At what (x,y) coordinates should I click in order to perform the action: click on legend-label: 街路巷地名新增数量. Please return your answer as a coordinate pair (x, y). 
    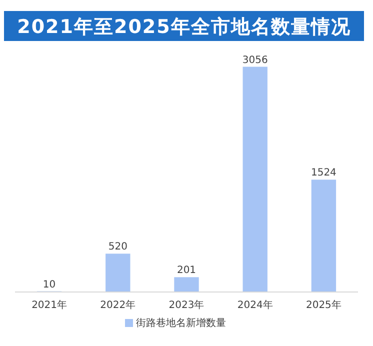
    Looking at the image, I should click on (181, 323).